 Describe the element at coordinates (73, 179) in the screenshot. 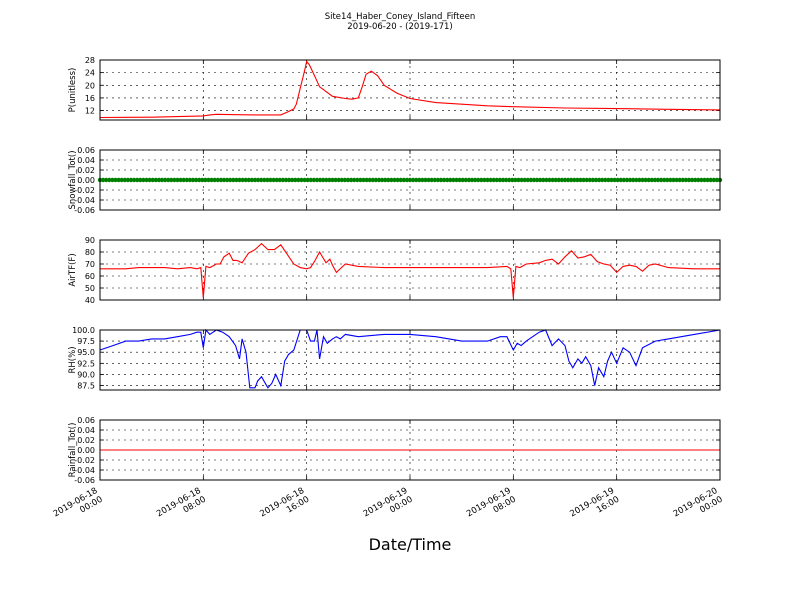

I see `y-axis-label: Snowfall_Tot()` at that location.